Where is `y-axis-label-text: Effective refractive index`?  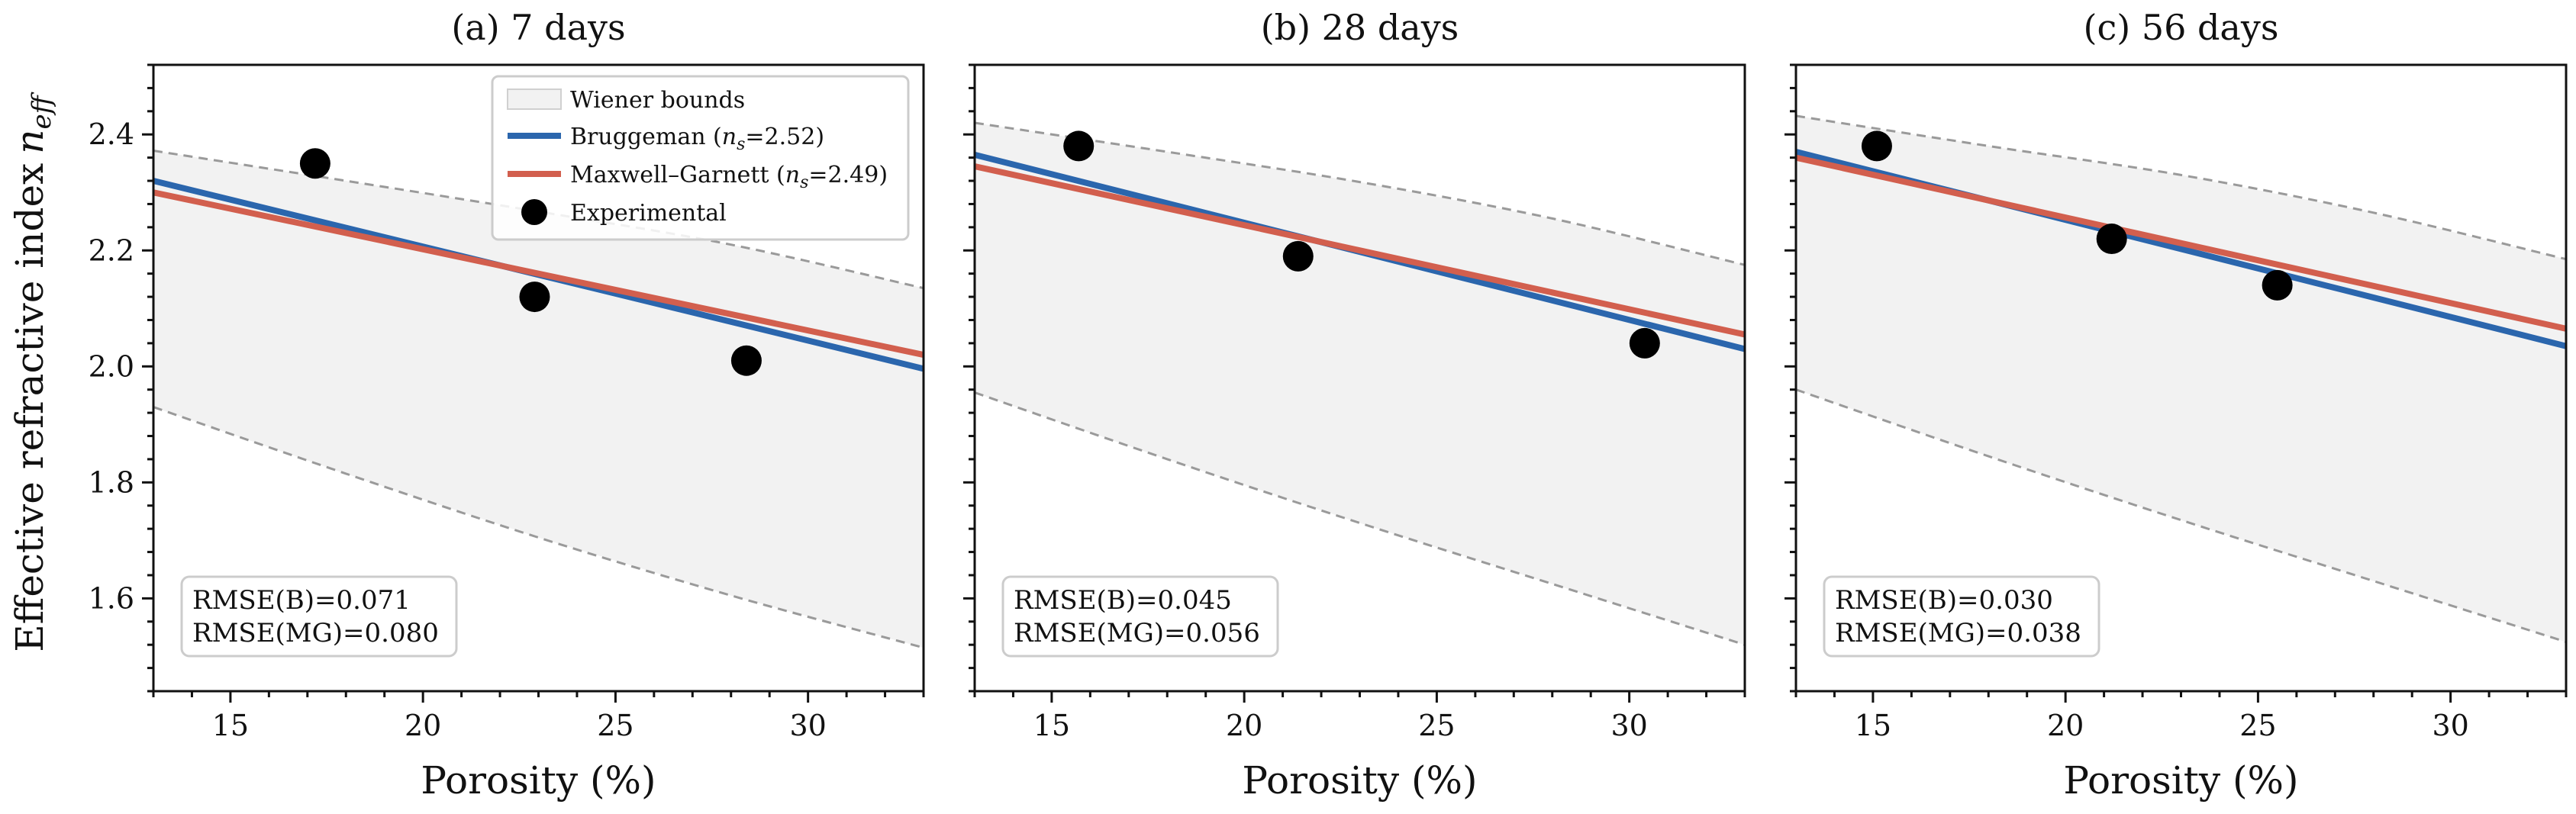
y-axis-label-text: Effective refractive index is located at coordinates (30, 407).